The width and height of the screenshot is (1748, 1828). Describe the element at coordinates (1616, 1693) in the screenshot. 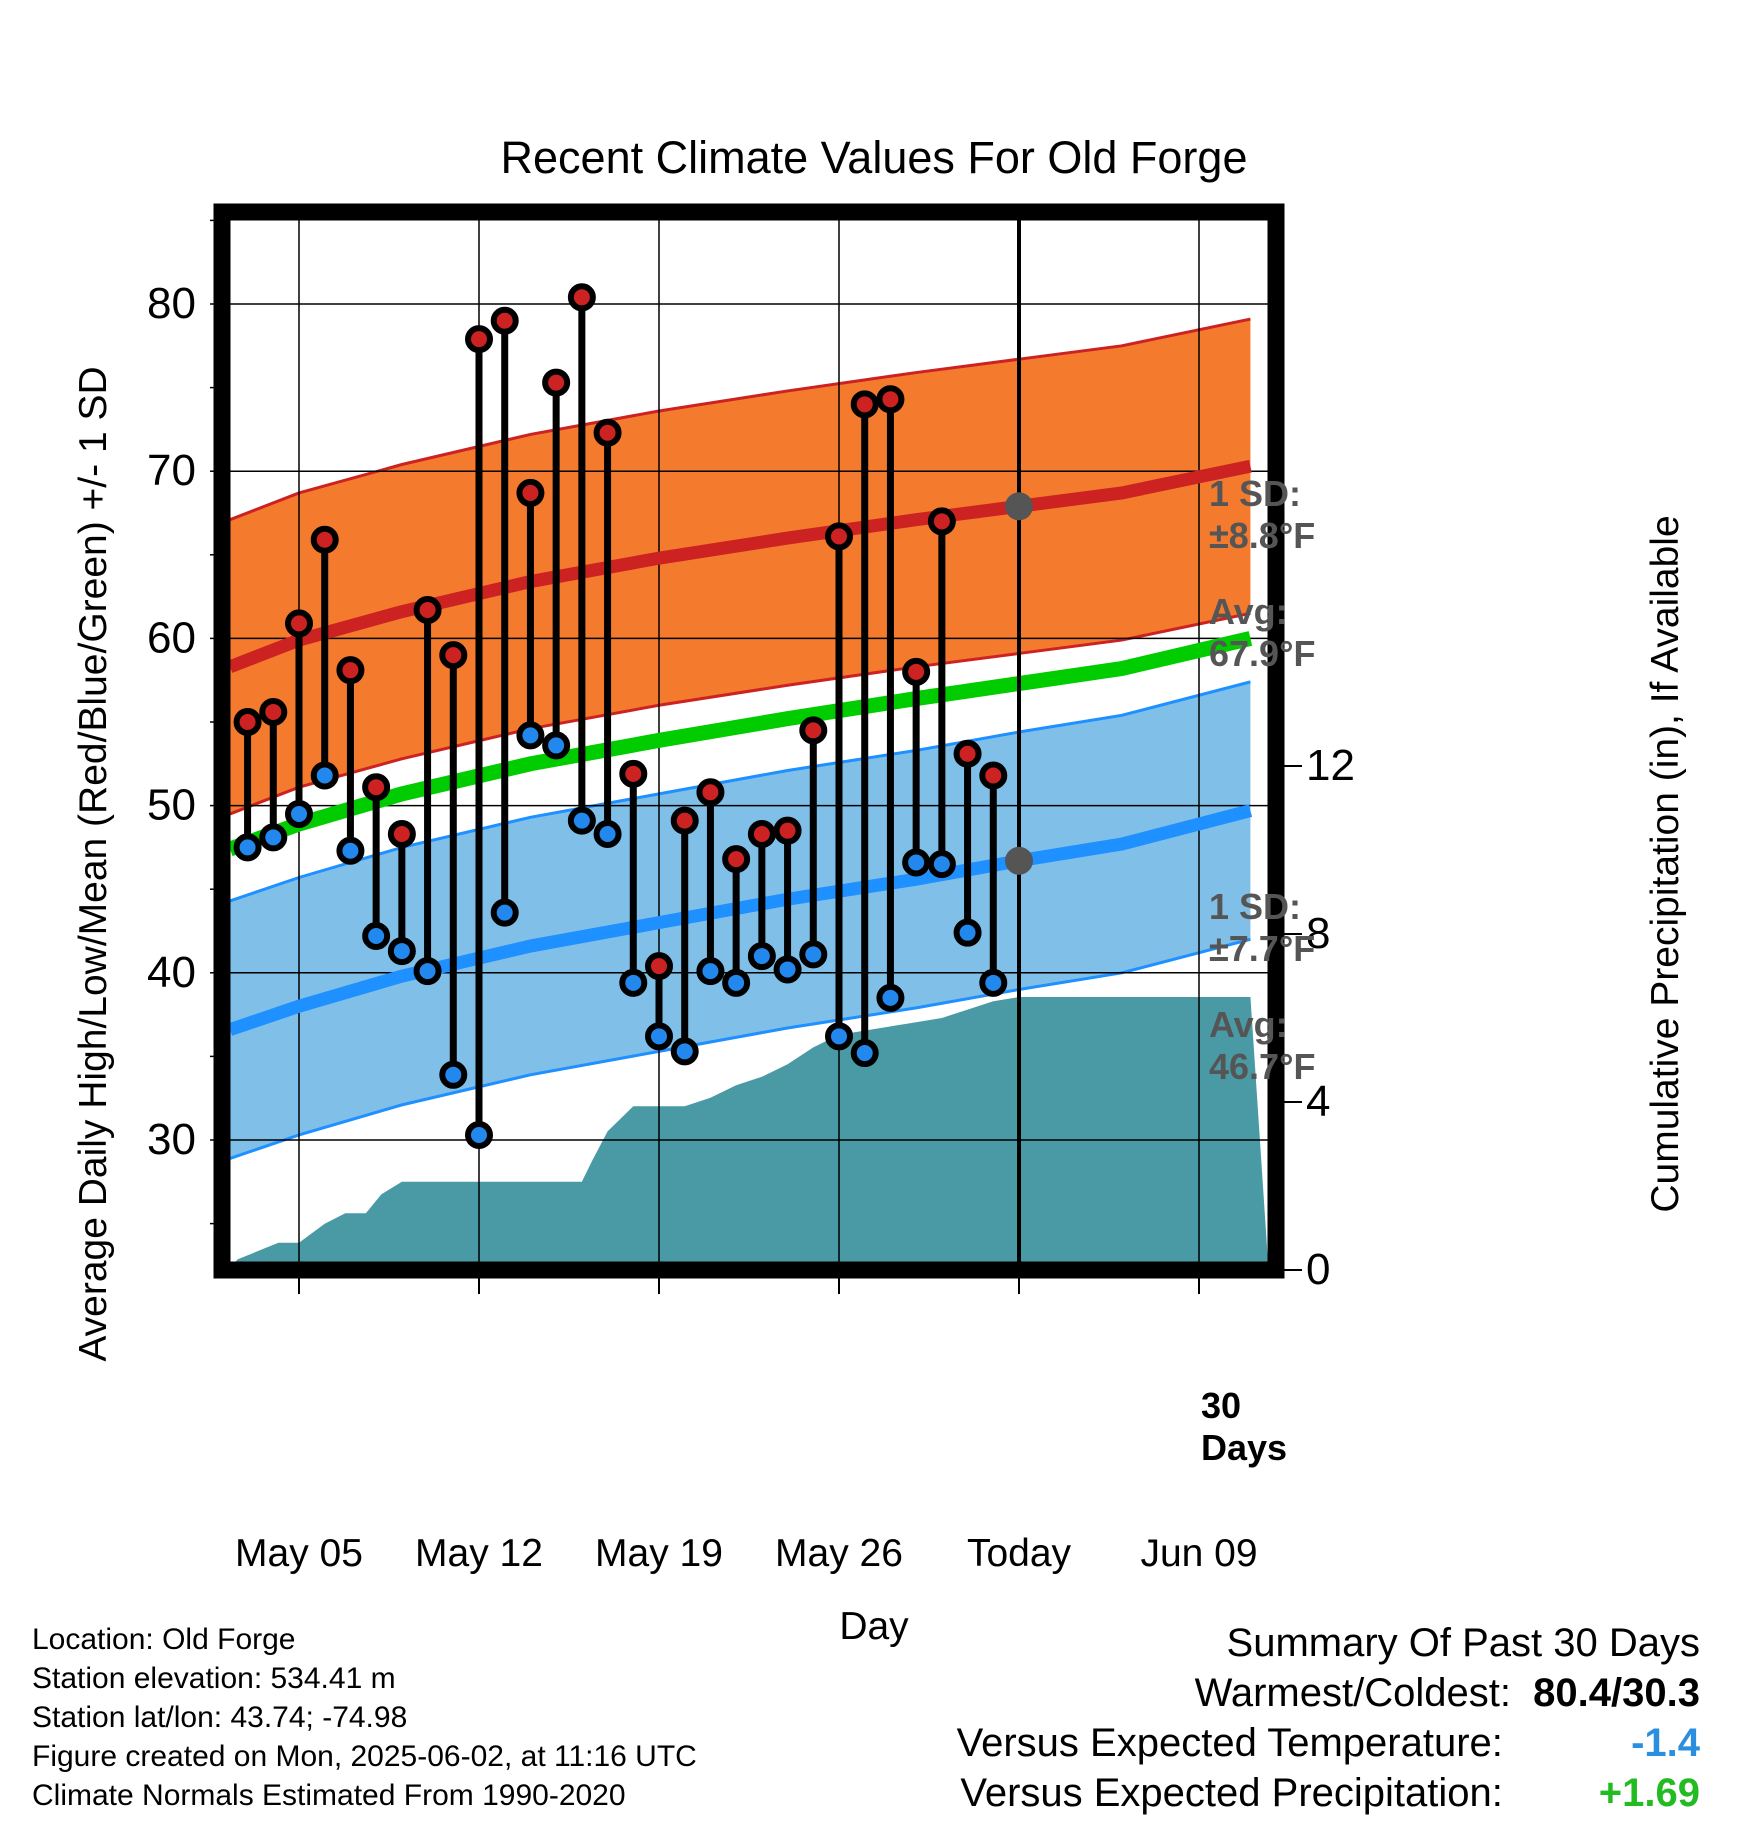

I see `warmest-coldest-value: 80.4/30.3` at that location.